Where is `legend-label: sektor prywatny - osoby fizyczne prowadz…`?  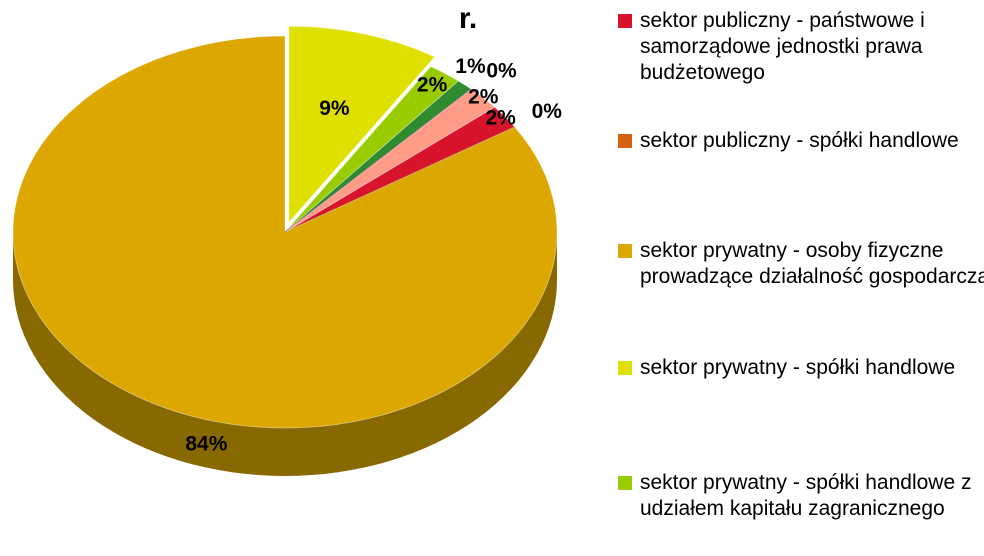
legend-label: sektor prywatny - osoby fizyczne prowadz… is located at coordinates (812, 263).